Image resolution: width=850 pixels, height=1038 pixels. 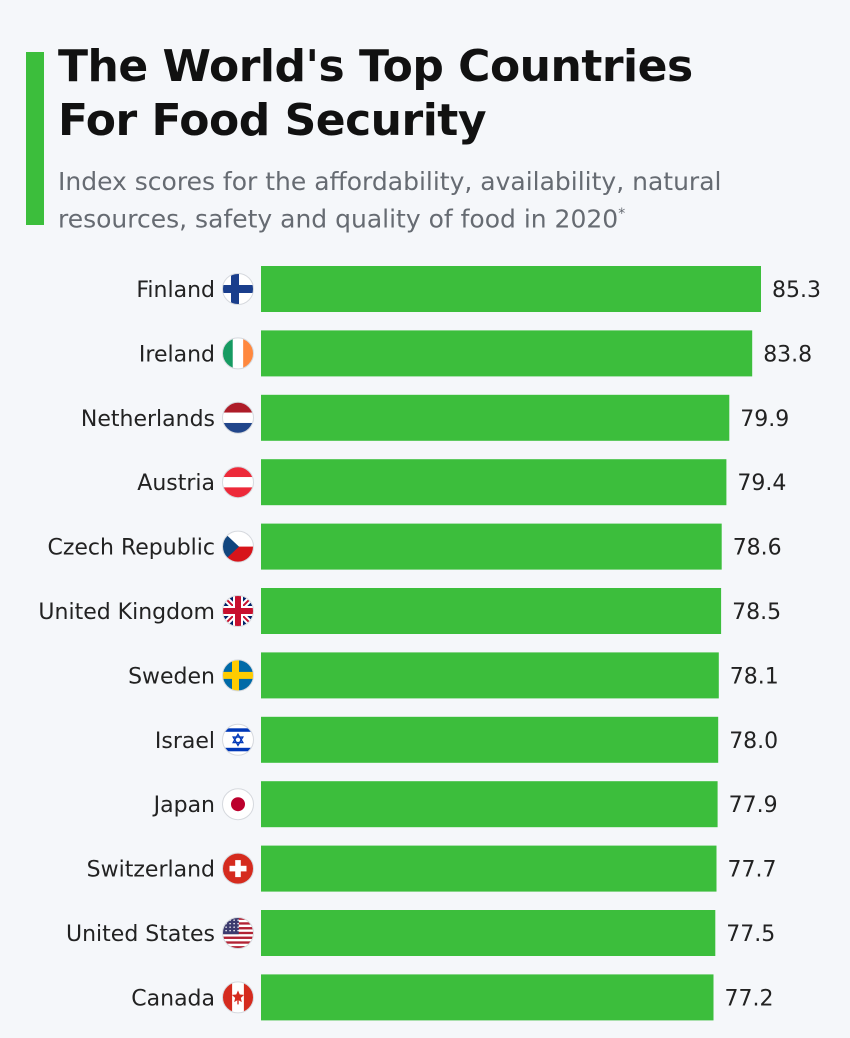 I want to click on united-kingdom-flag-icon, so click(x=238, y=611).